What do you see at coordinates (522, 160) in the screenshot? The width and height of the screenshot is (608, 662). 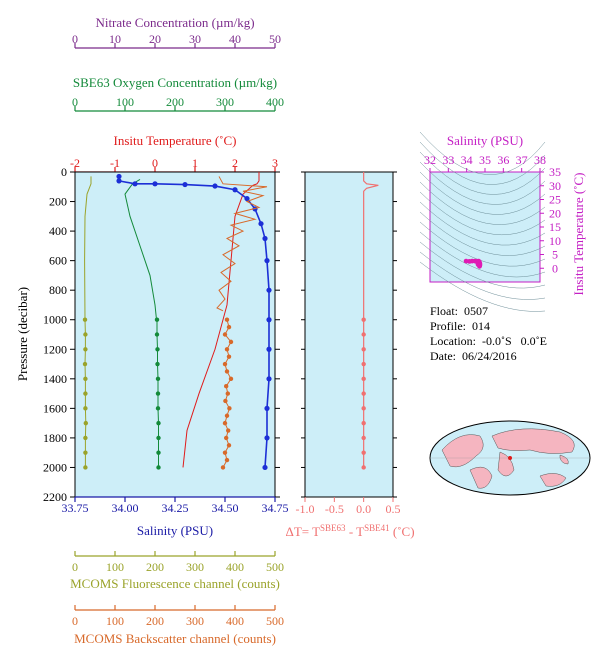 I see `ts-salinity-tick-label: 37` at bounding box center [522, 160].